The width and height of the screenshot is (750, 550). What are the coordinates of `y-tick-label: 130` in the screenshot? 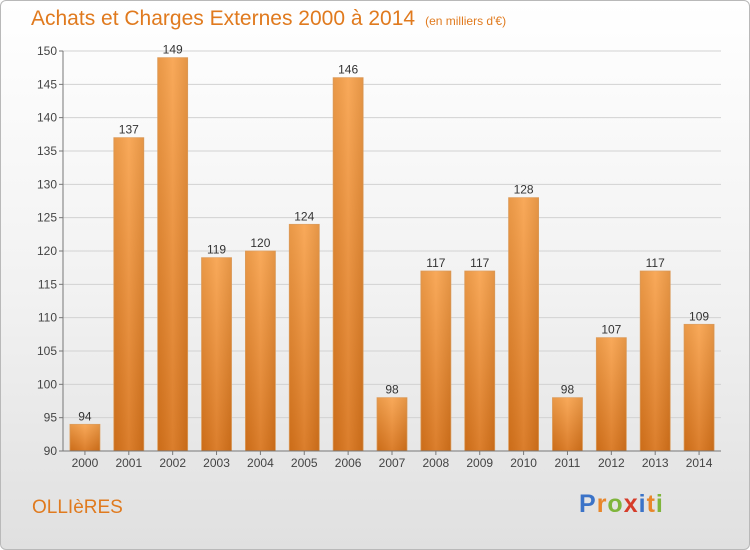 It's located at (47, 184).